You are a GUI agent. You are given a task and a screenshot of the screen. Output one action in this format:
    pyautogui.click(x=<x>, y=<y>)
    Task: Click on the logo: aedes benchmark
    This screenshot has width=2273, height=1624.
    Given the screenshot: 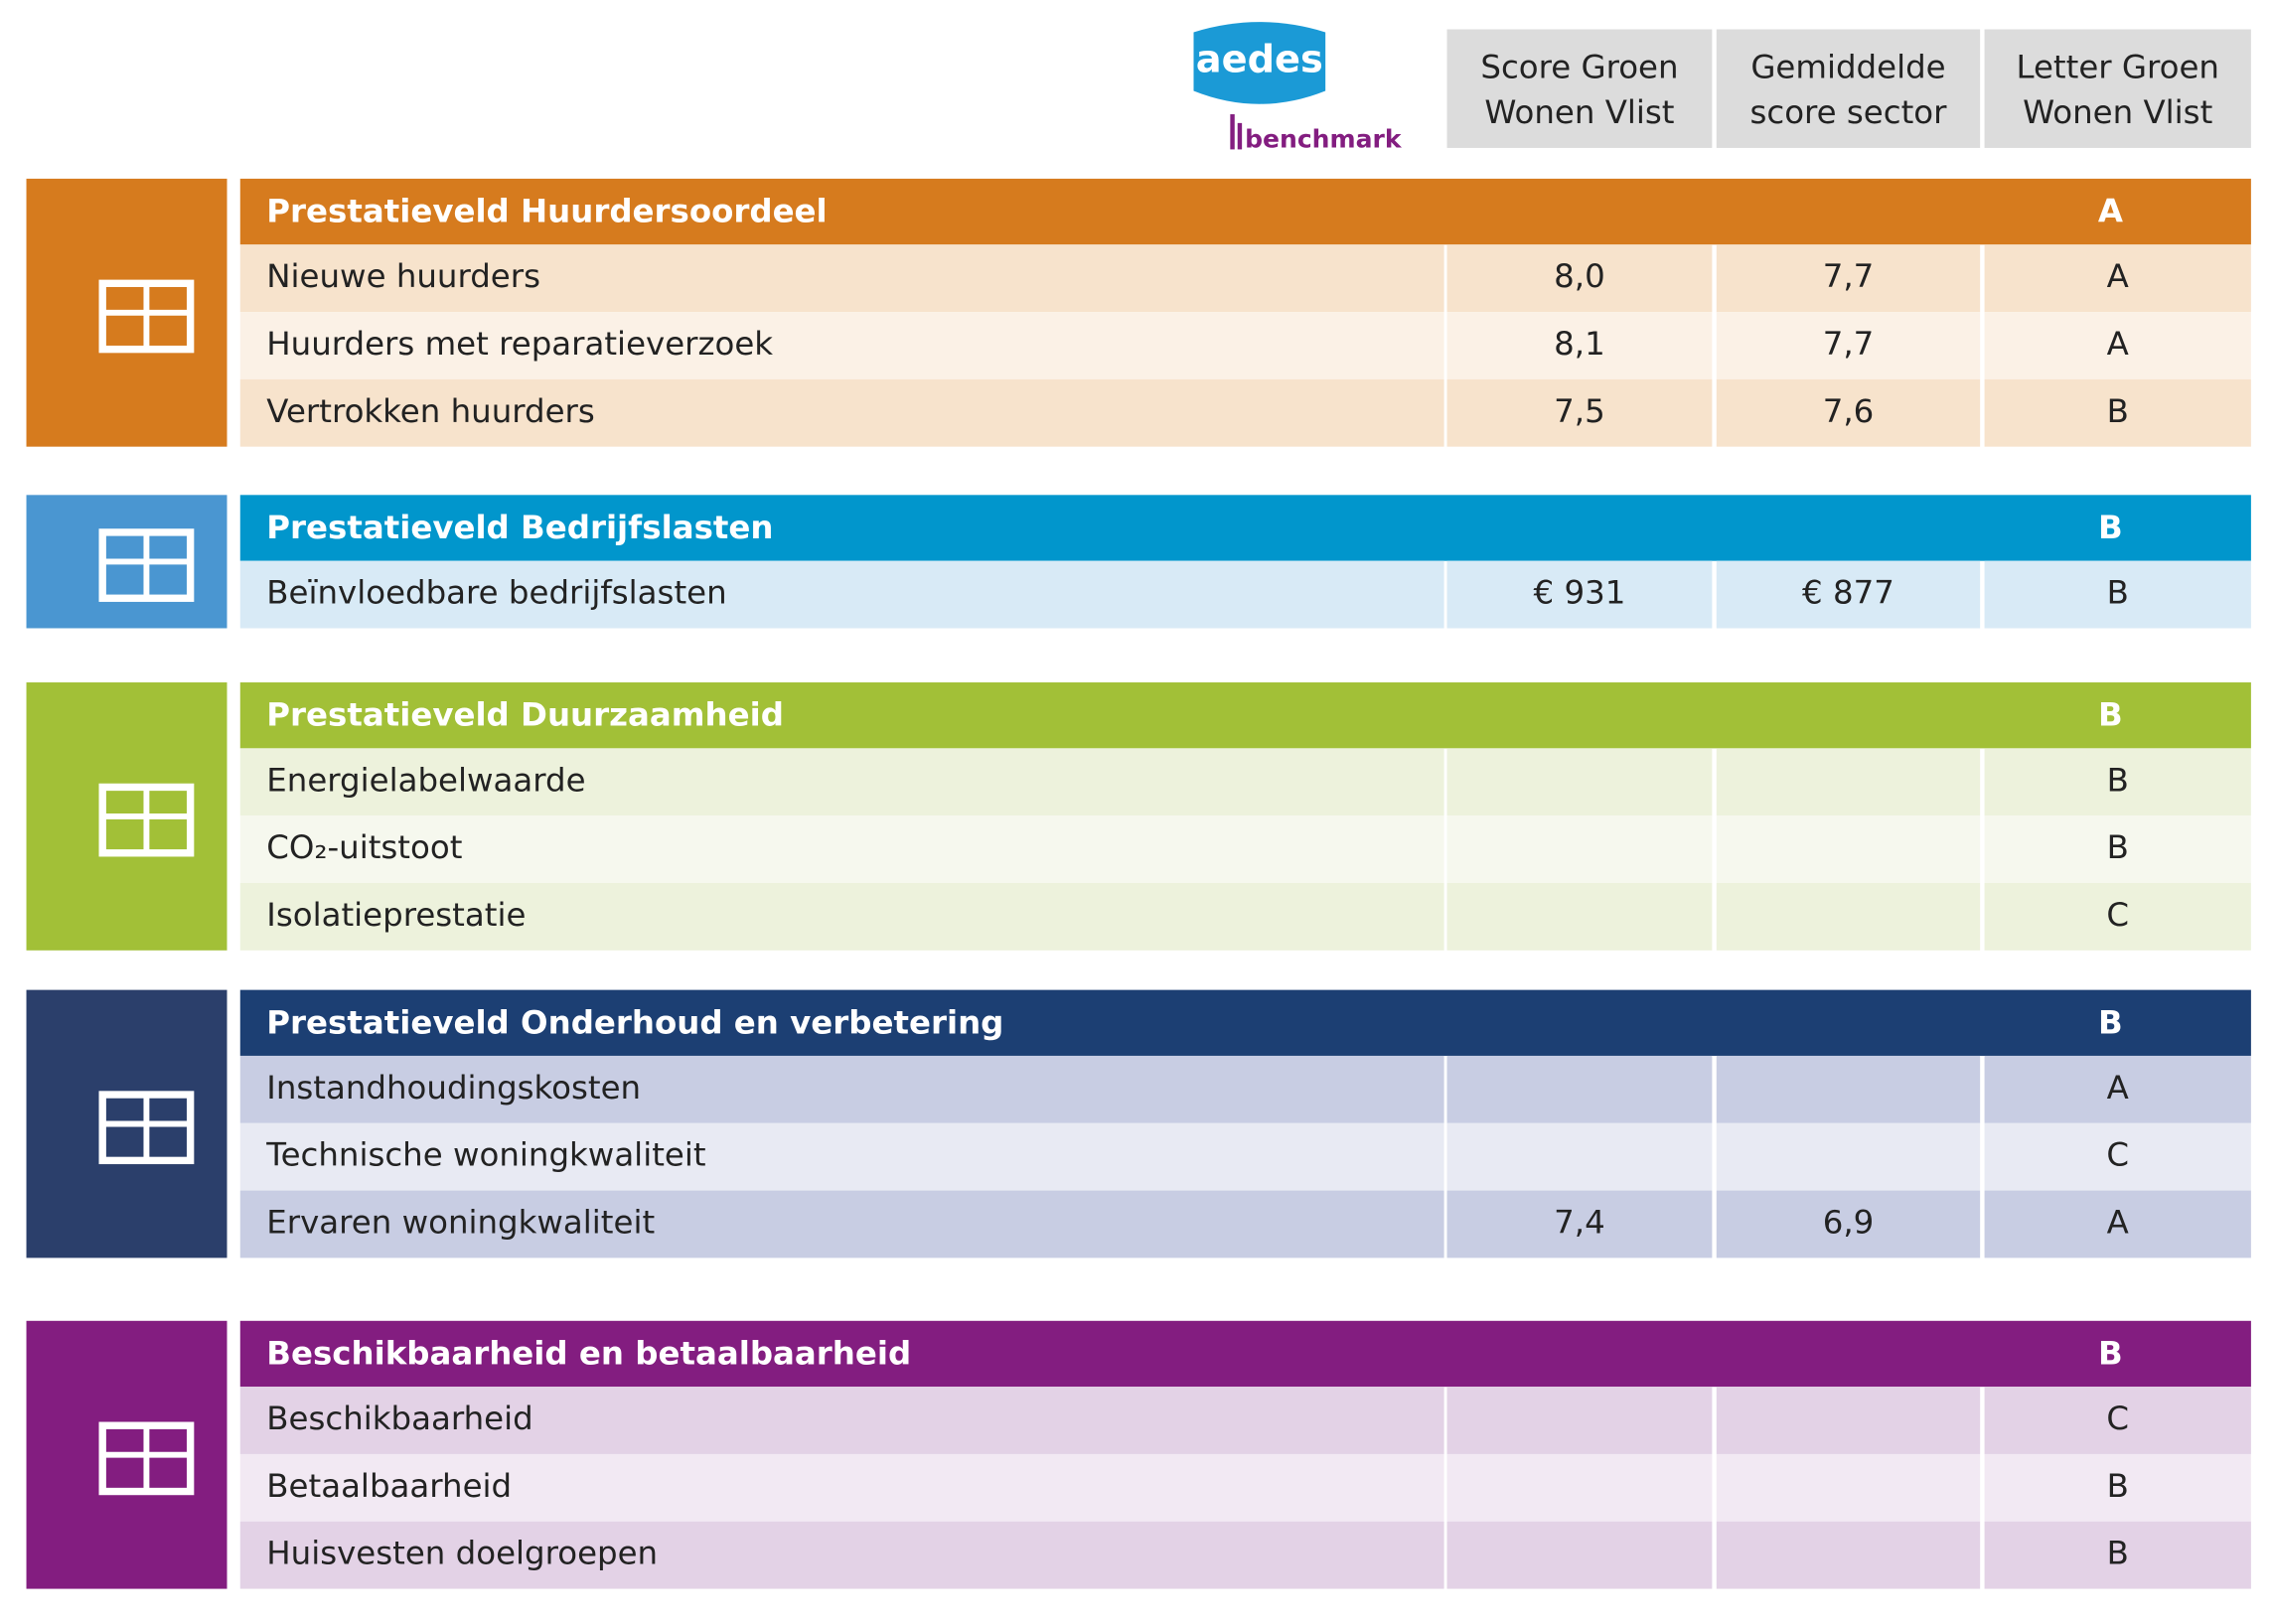 What is the action you would take?
    pyautogui.click(x=1298, y=88)
    